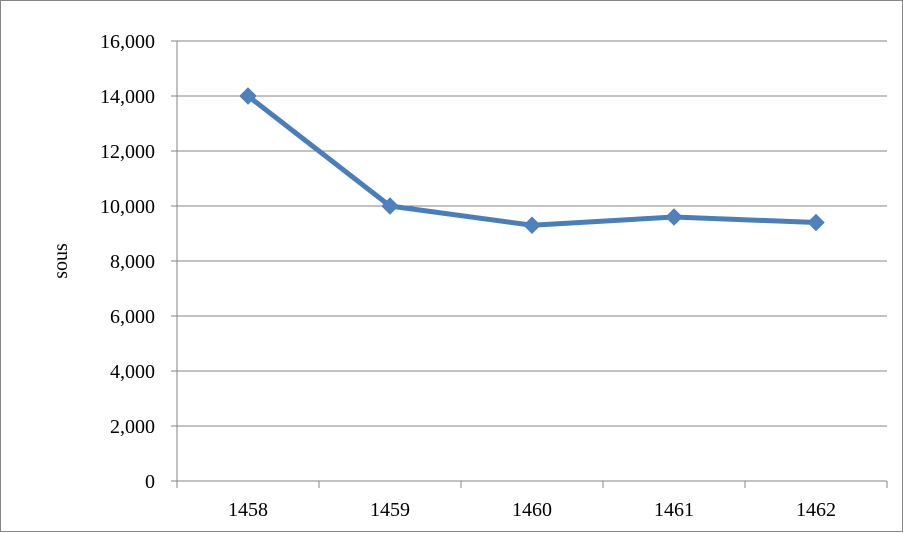 The width and height of the screenshot is (903, 533). I want to click on x-tick-label: 1462, so click(816, 510).